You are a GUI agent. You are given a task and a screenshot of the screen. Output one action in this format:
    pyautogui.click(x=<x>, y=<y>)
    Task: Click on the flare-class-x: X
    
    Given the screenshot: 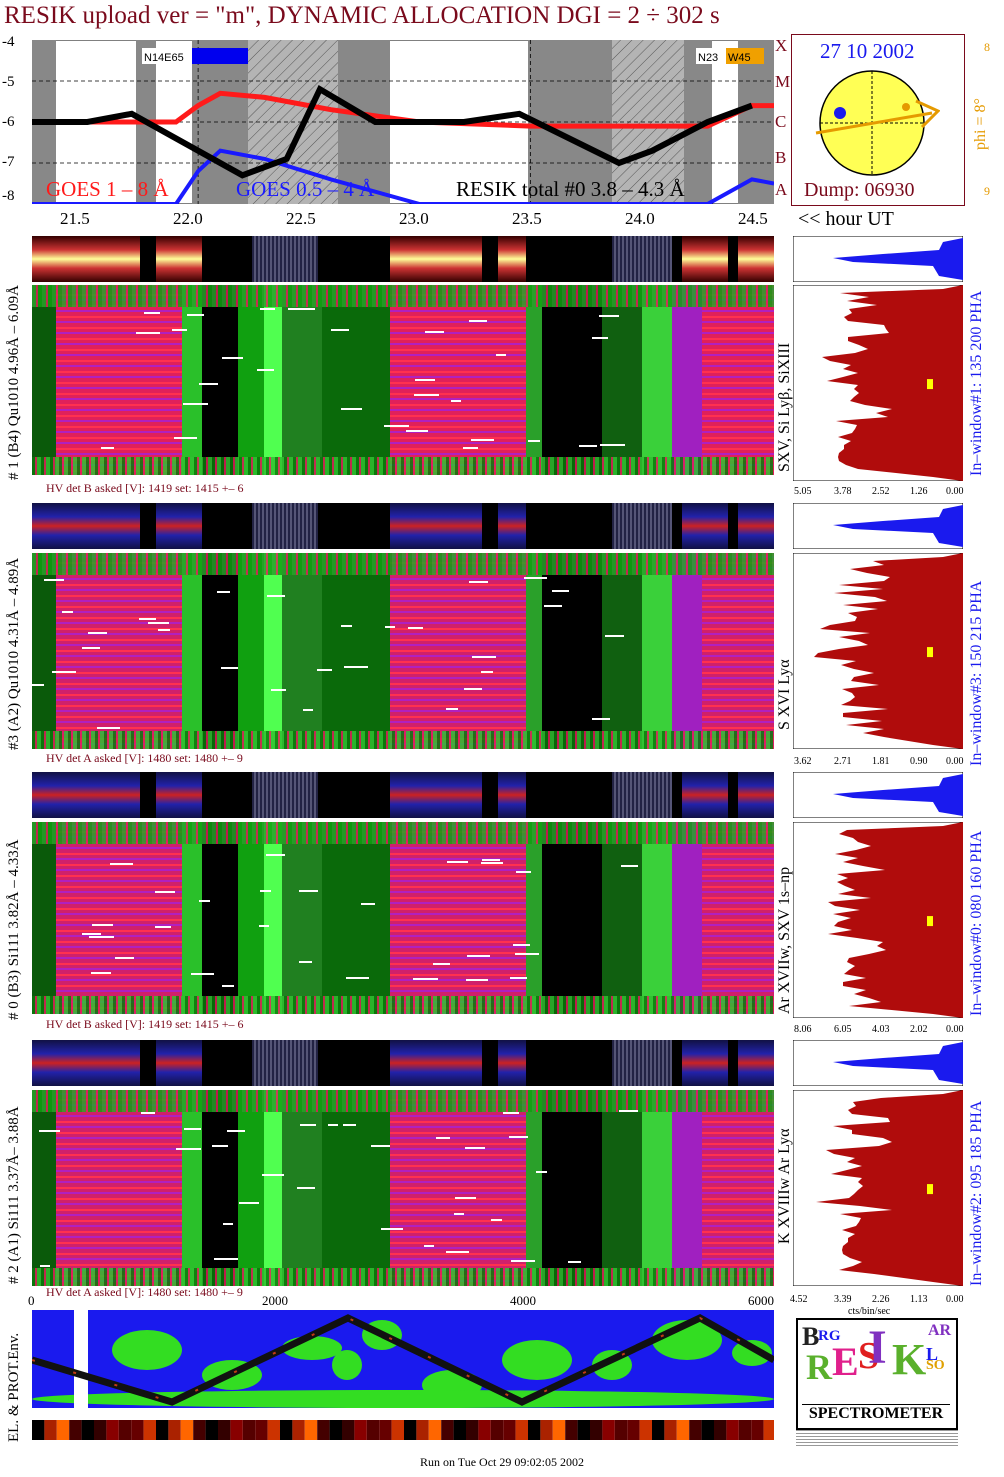 What is the action you would take?
    pyautogui.click(x=781, y=45)
    